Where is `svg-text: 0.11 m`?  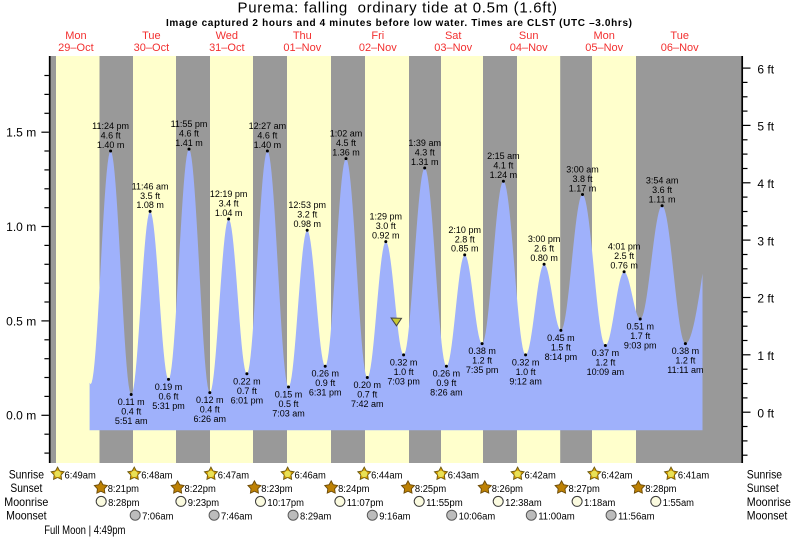 svg-text: 0.11 m is located at coordinates (131, 402).